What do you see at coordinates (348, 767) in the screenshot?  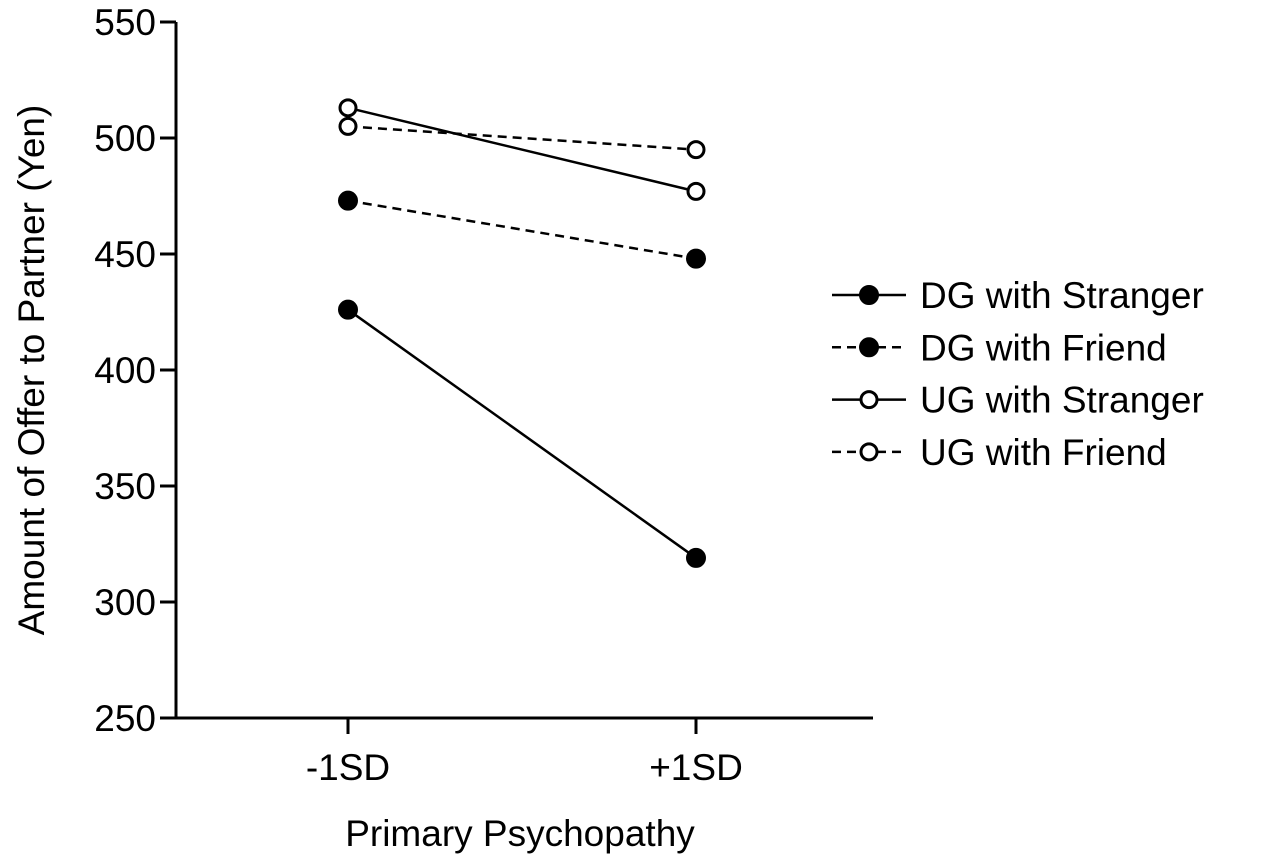 I see `x-tick-label: -1SD` at bounding box center [348, 767].